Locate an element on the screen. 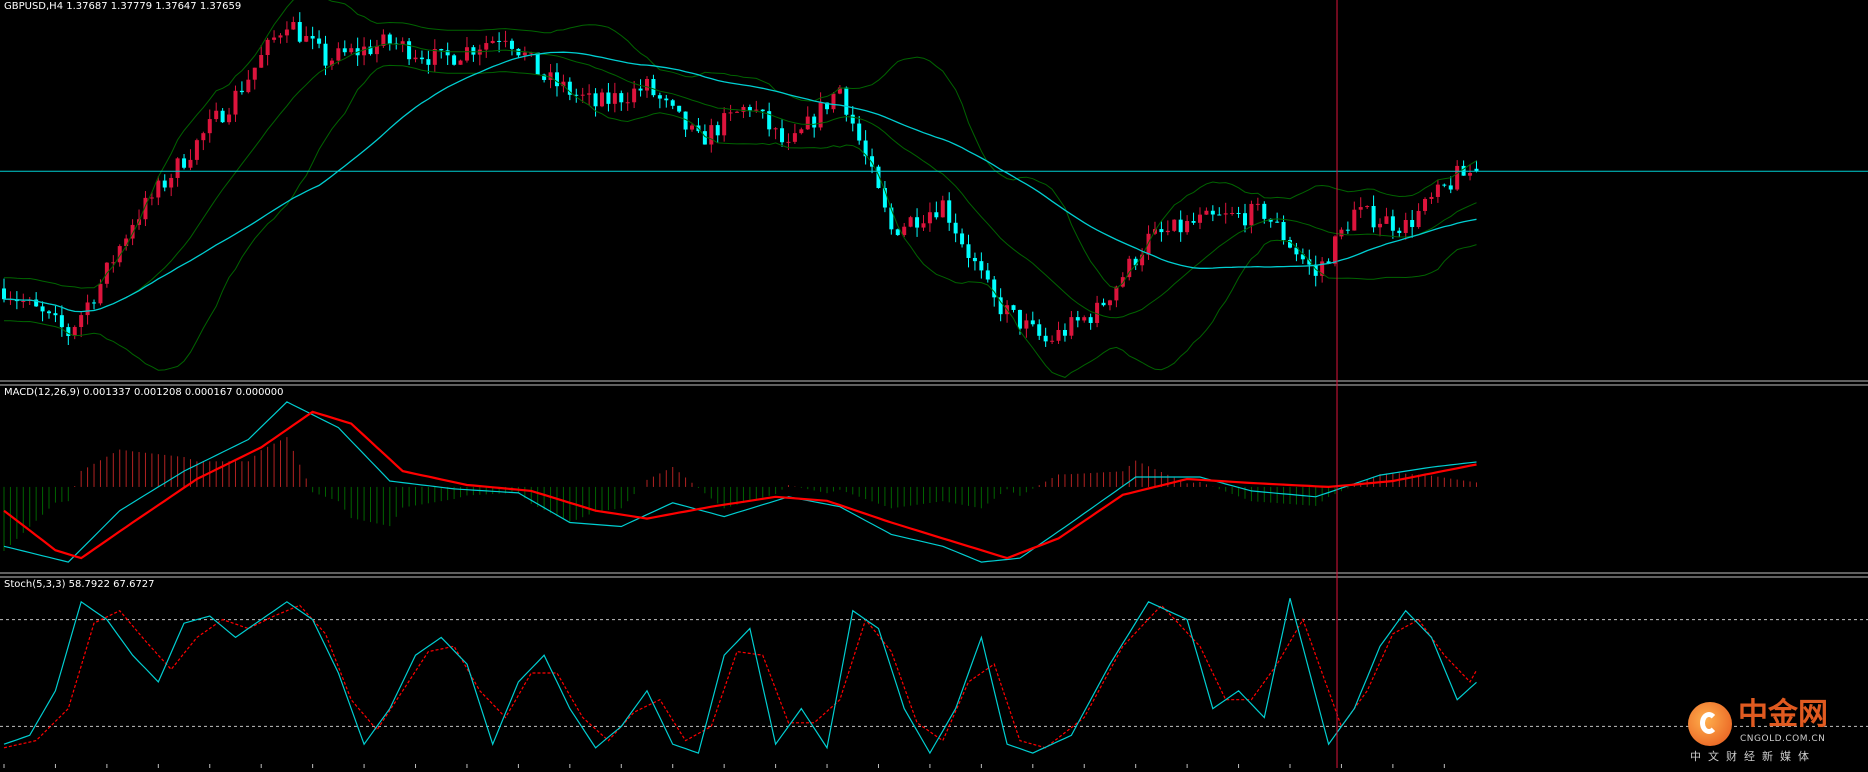 The width and height of the screenshot is (1868, 772). watermark-tagline: 中文财经新媒体 is located at coordinates (1753, 756).